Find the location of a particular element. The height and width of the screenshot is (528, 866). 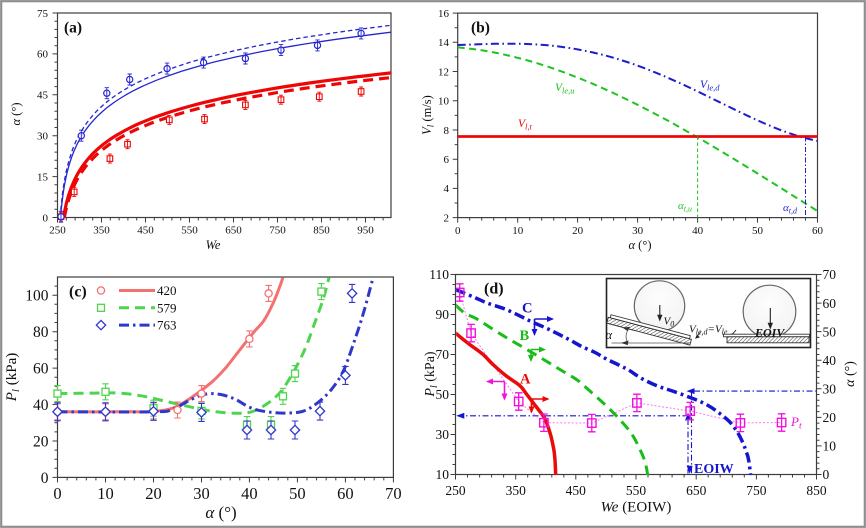

svg-text: C is located at coordinates (527, 309).